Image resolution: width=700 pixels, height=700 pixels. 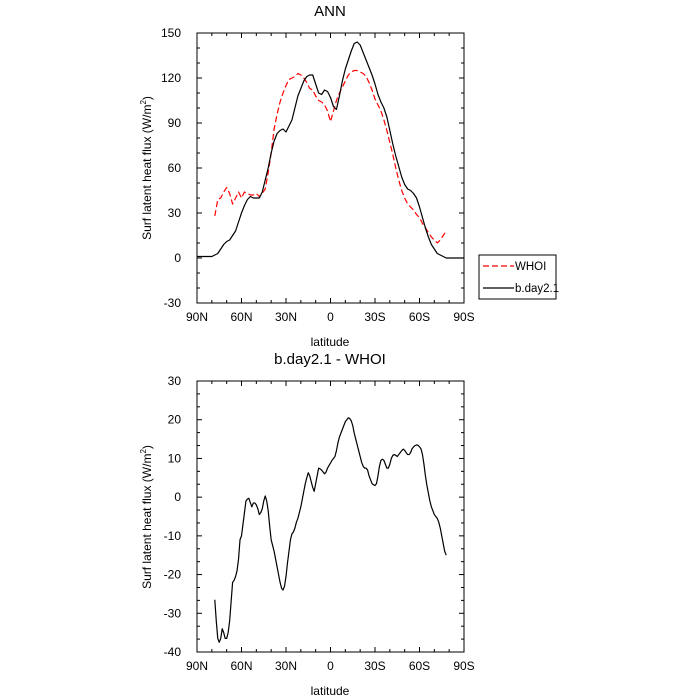 What do you see at coordinates (177, 258) in the screenshot?
I see `top-y-tick-label: 0` at bounding box center [177, 258].